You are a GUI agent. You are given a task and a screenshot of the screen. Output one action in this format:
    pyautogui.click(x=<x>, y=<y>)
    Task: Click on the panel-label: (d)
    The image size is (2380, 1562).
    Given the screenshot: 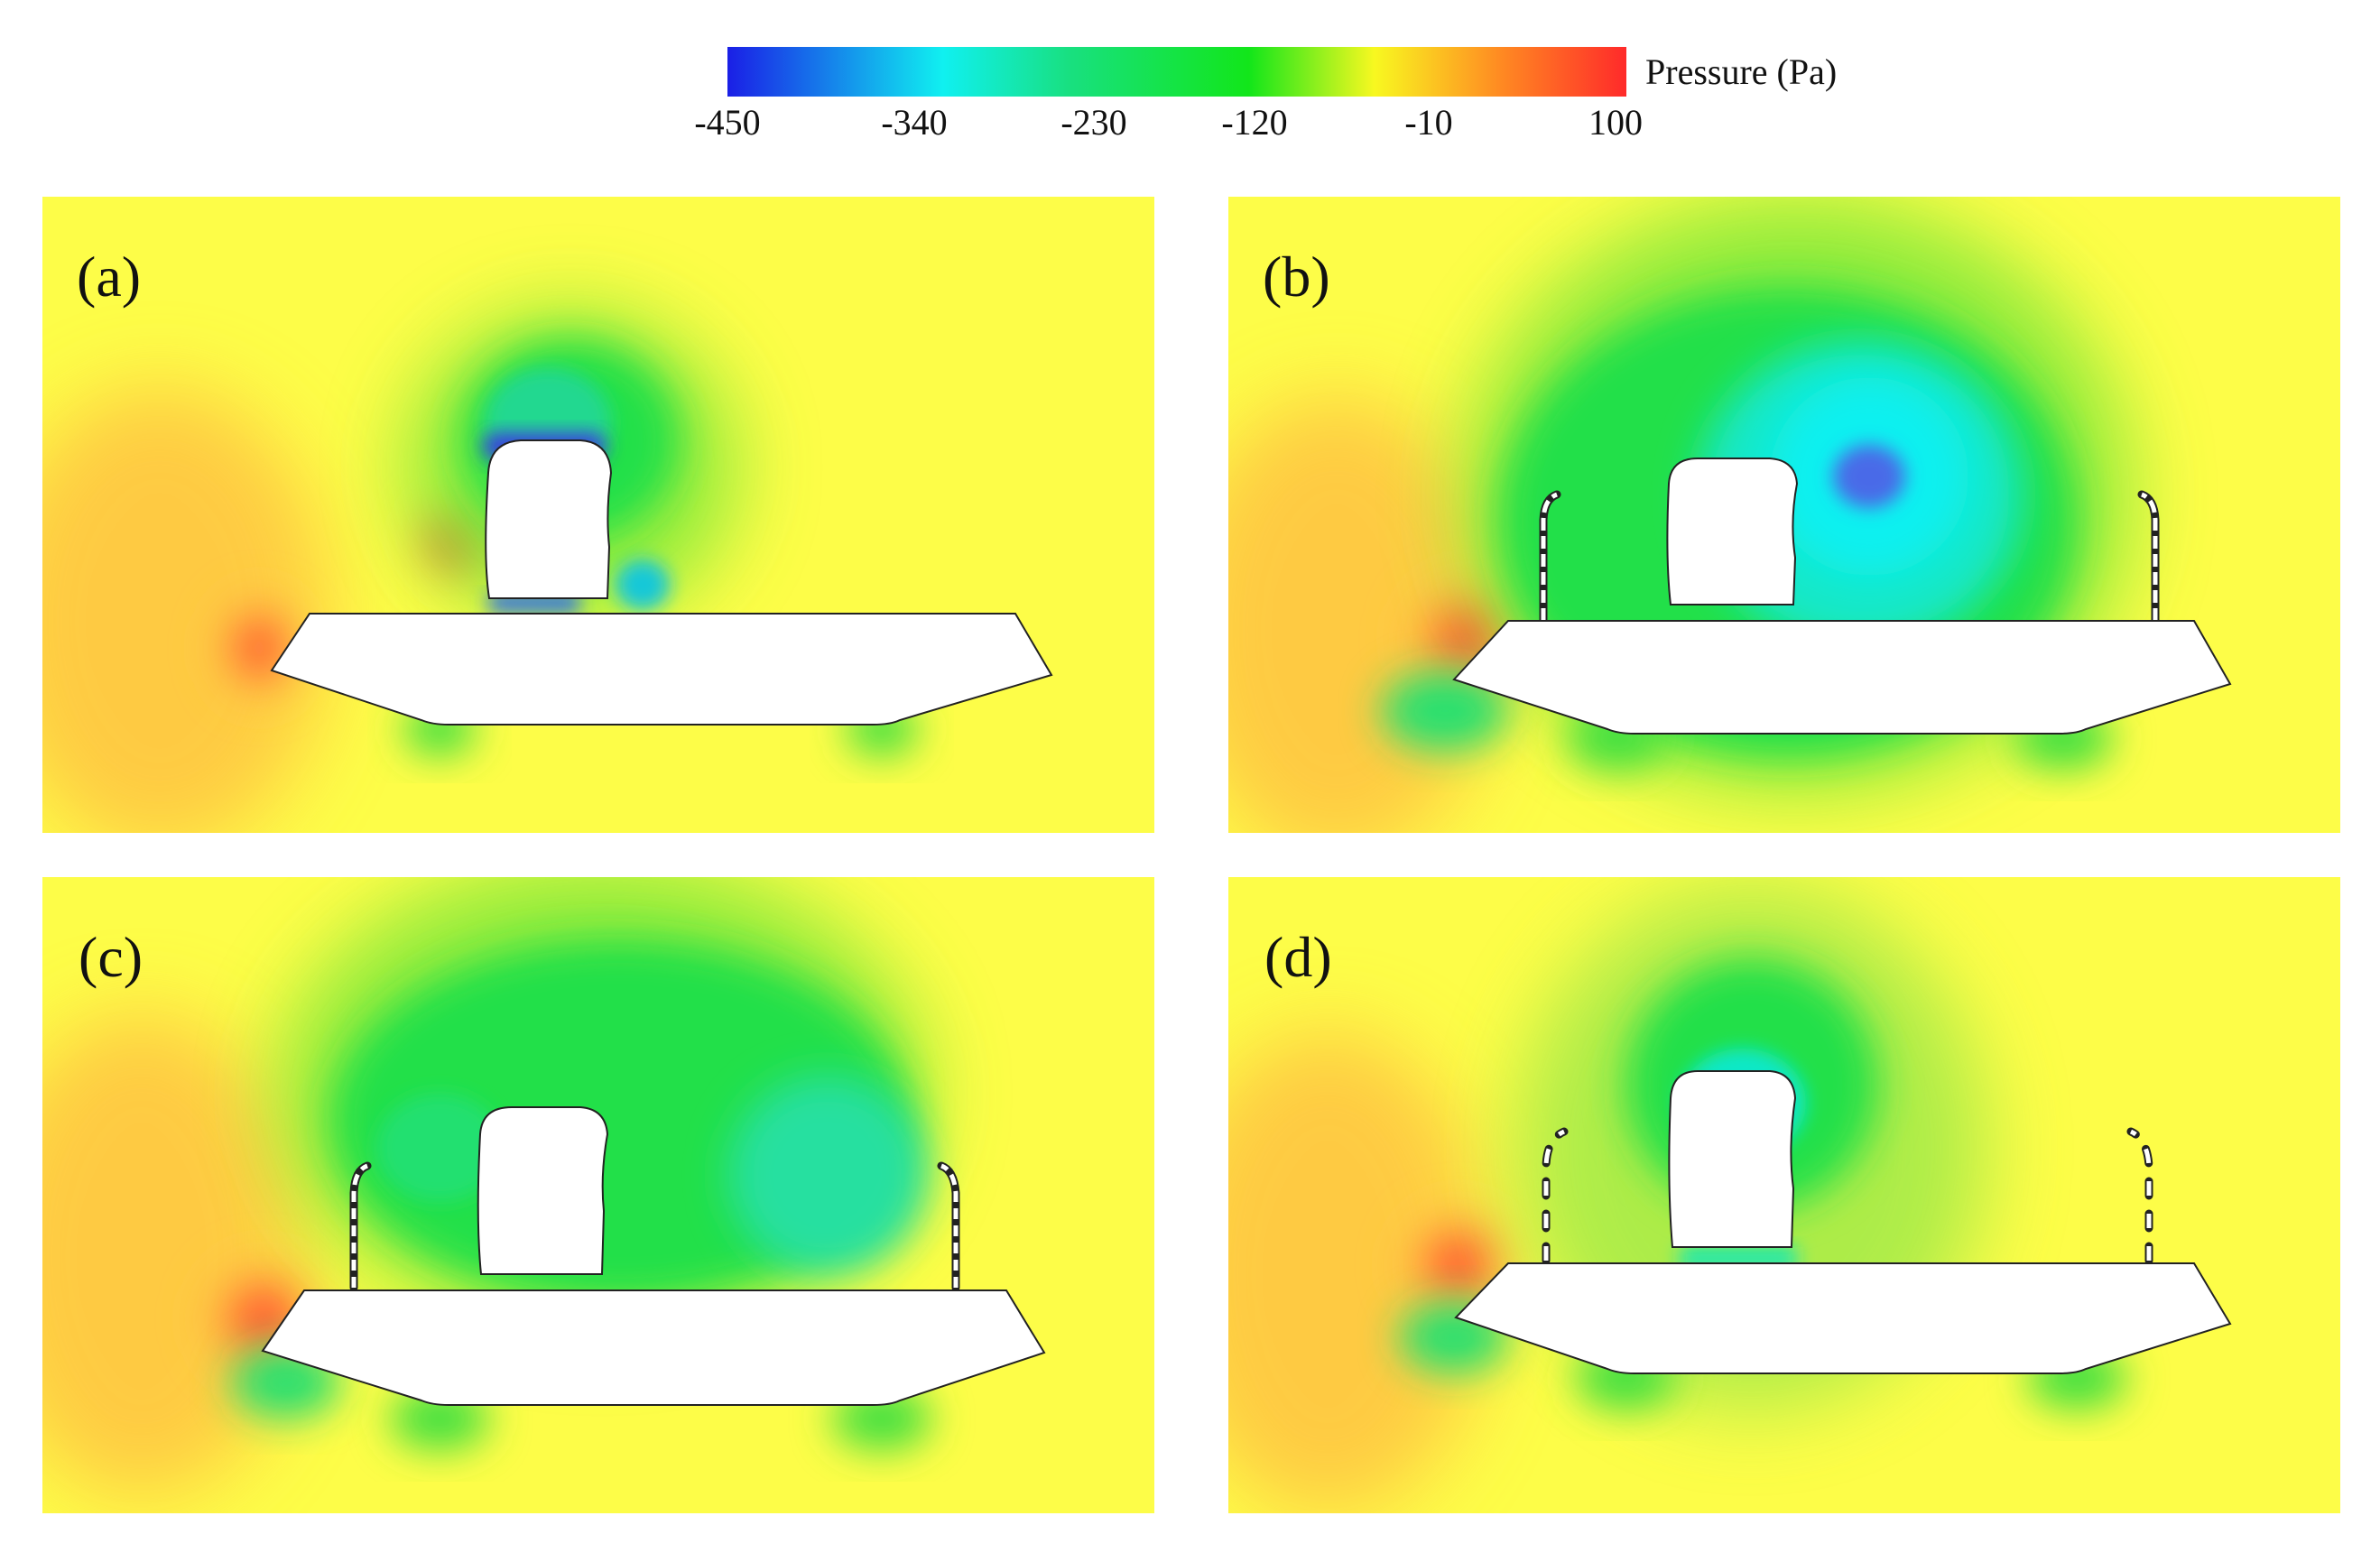 What is the action you would take?
    pyautogui.click(x=1298, y=957)
    